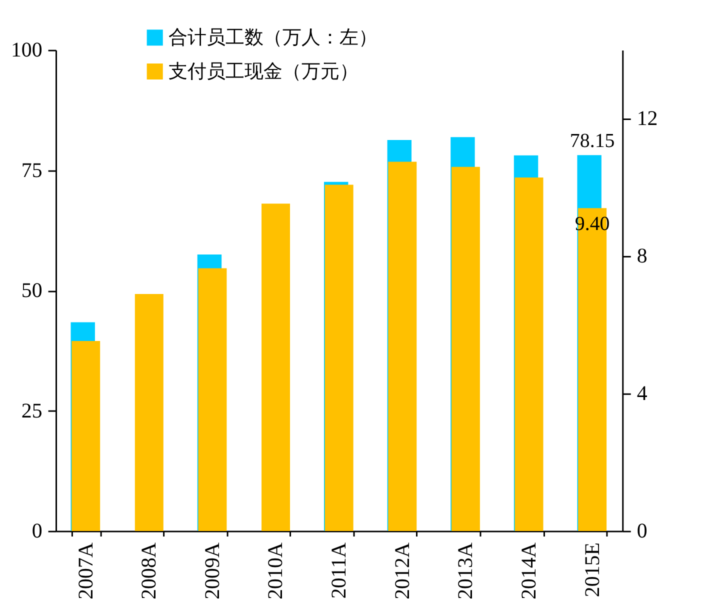 This screenshot has height=616, width=717. What do you see at coordinates (26, 50) in the screenshot?
I see `y-tick-label: 100` at bounding box center [26, 50].